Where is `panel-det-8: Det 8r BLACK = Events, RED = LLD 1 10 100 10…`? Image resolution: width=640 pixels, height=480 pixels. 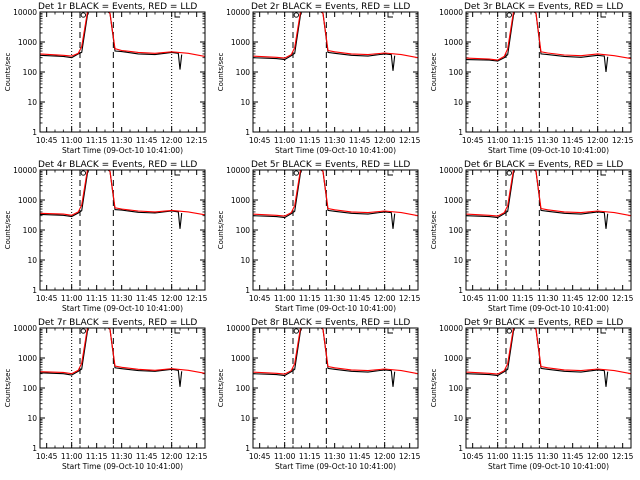
panel-det-8: Det 8r BLACK = Events, RED = LLD 1 10 100 10… is located at coordinates (319, 394).